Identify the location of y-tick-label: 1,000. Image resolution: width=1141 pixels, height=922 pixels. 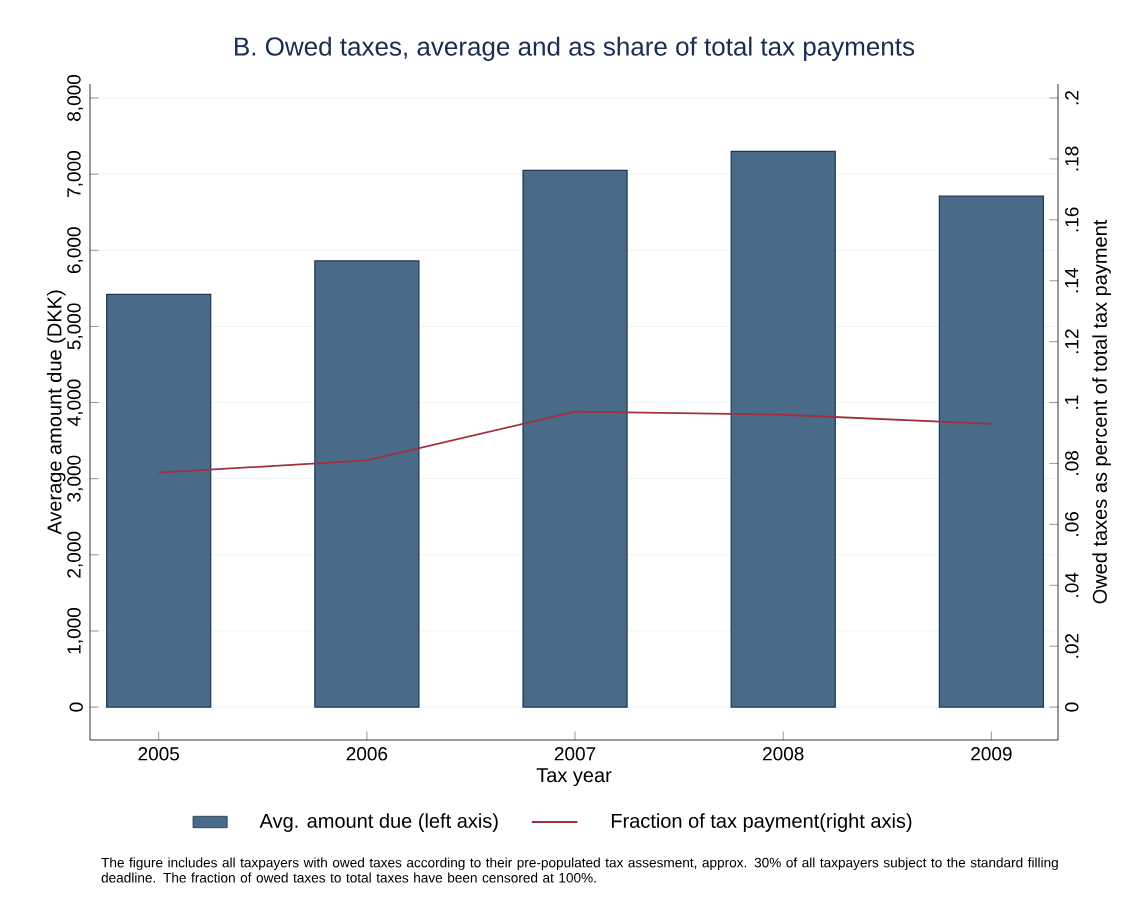
(75, 630).